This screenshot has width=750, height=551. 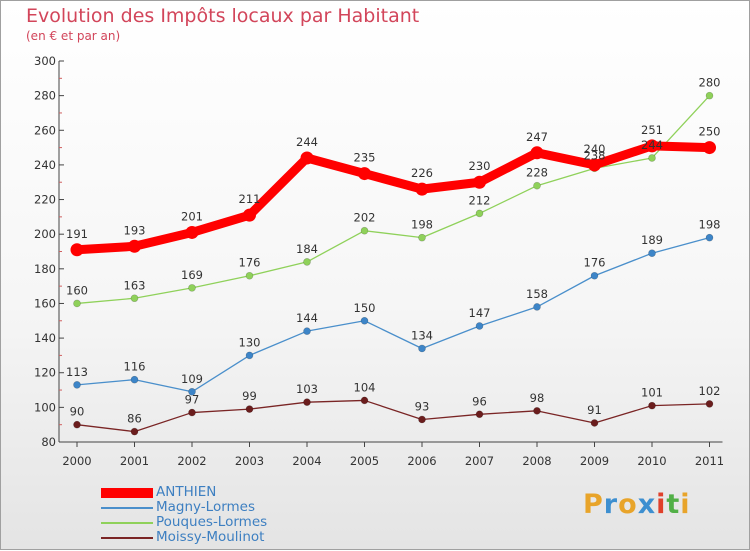 I want to click on logo-letter: t, so click(x=673, y=504).